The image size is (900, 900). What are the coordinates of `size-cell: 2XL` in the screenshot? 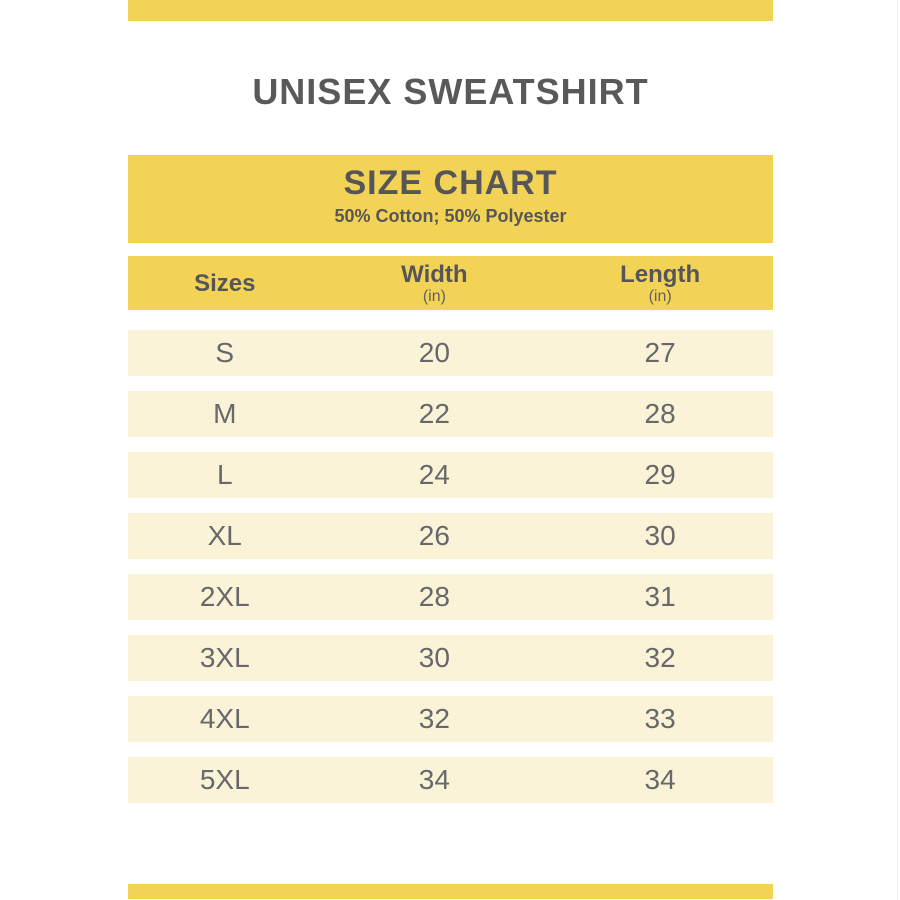 It's located at (224, 596).